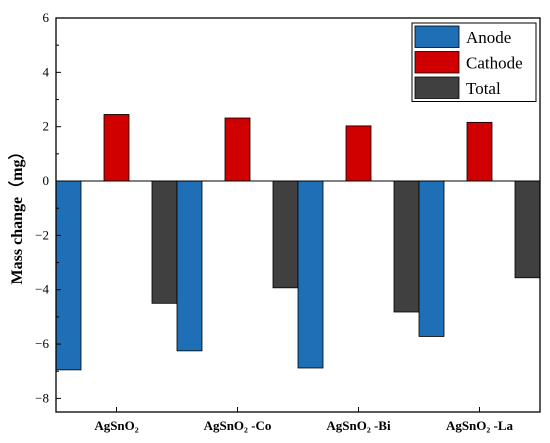 The height and width of the screenshot is (443, 550). What do you see at coordinates (358, 425) in the screenshot?
I see `x-tick-label: AgSnO₂ -Bi` at bounding box center [358, 425].